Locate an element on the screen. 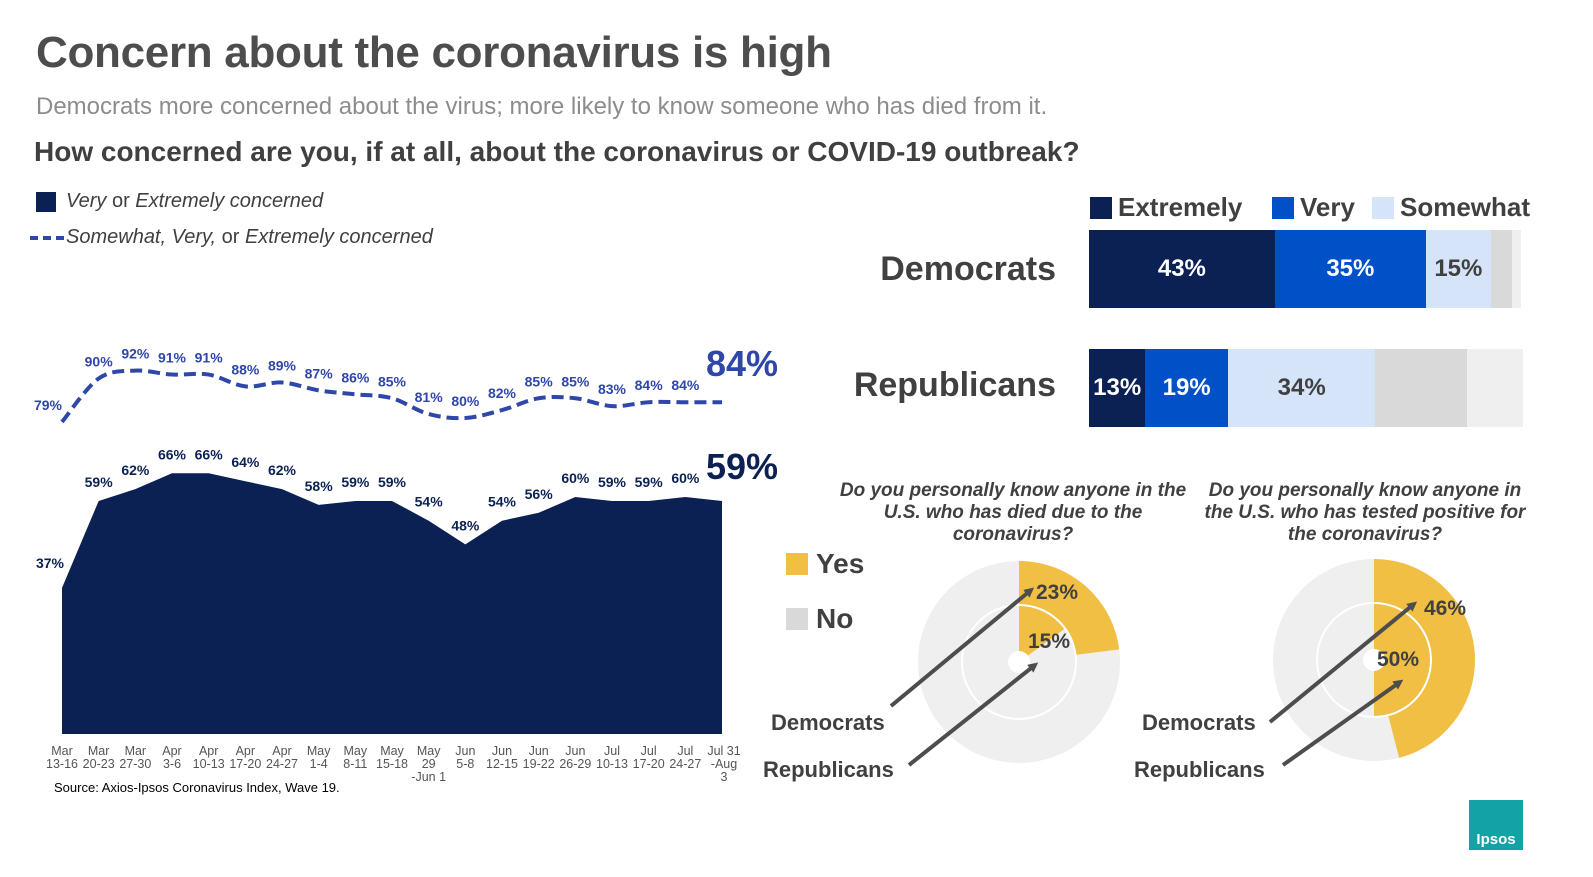 Image resolution: width=1593 pixels, height=877 pixels. arrow-pie1-democrats is located at coordinates (962, 647).